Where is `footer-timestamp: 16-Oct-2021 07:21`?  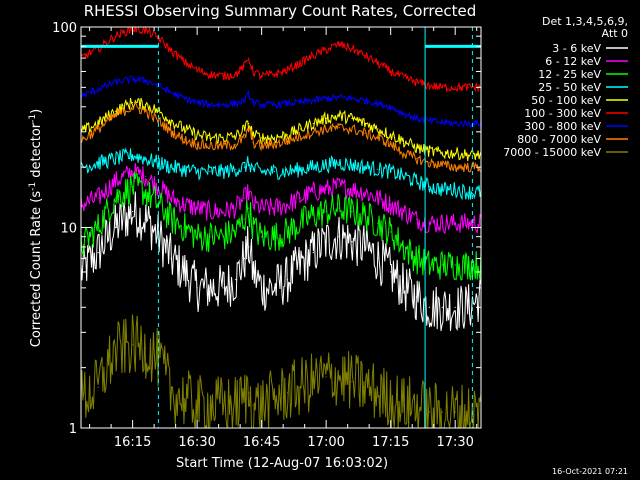
footer-timestamp: 16-Oct-2021 07:21 is located at coordinates (590, 471).